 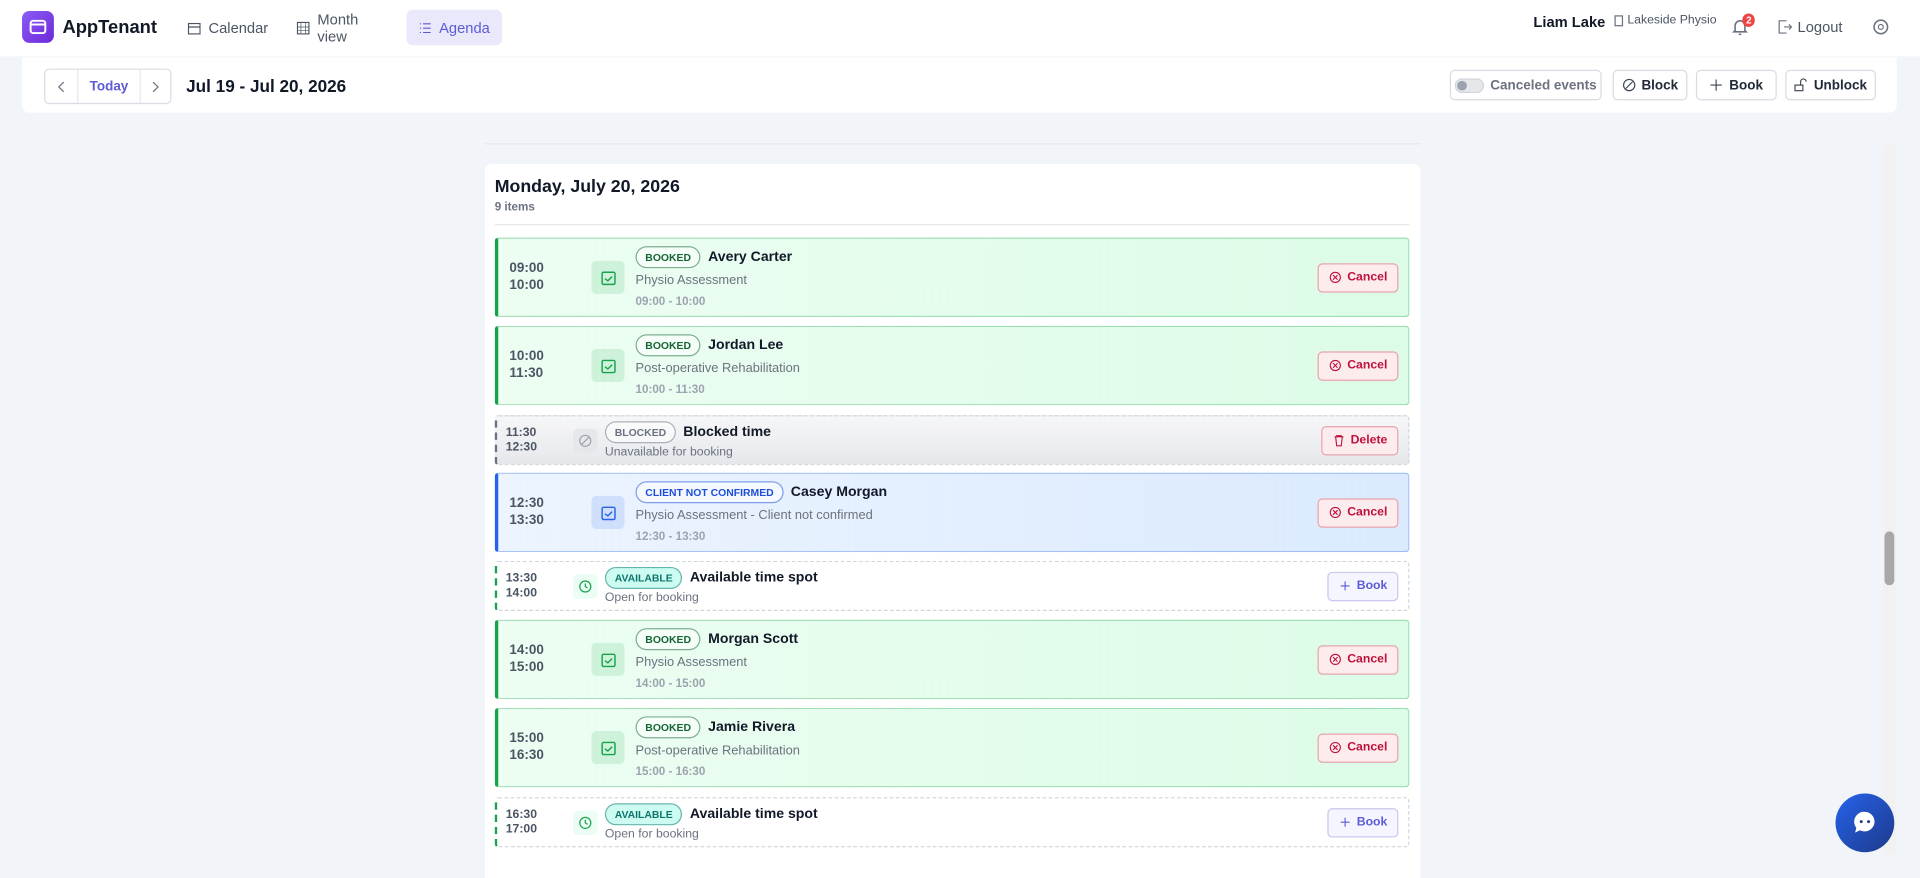 What do you see at coordinates (1525, 85) in the screenshot?
I see `canceled-toggle: Canceled events` at bounding box center [1525, 85].